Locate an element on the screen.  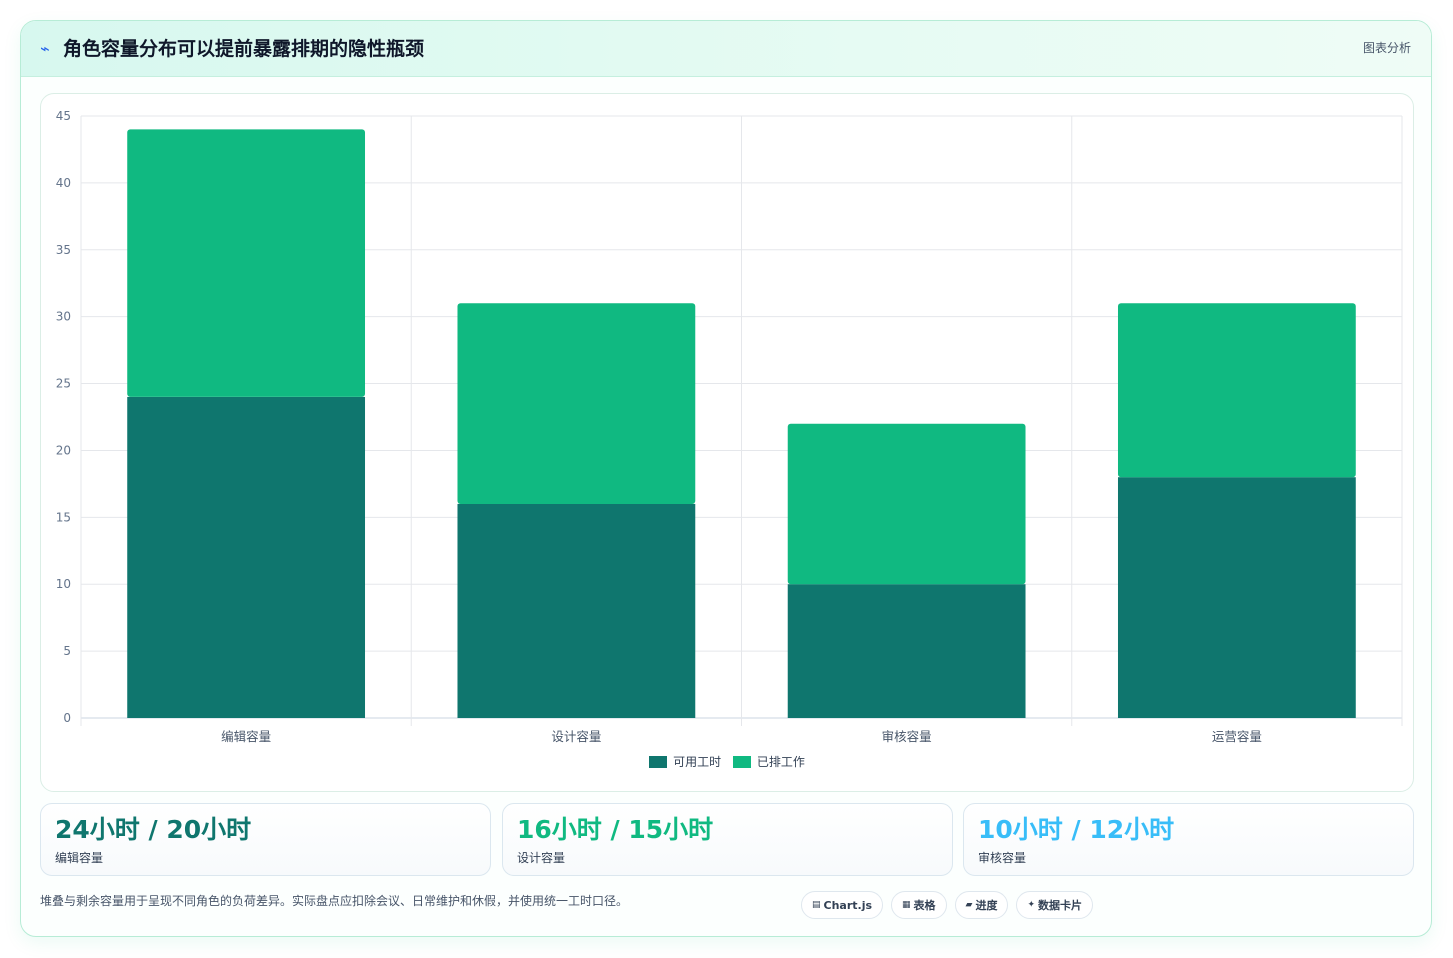
legend-swatch-scheduled is located at coordinates (741, 762).